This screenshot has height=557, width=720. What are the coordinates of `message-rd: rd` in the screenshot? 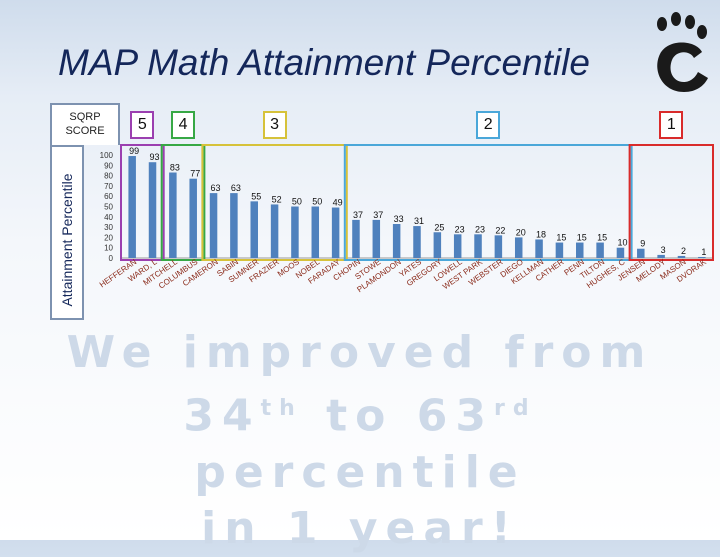 It's located at (515, 408).